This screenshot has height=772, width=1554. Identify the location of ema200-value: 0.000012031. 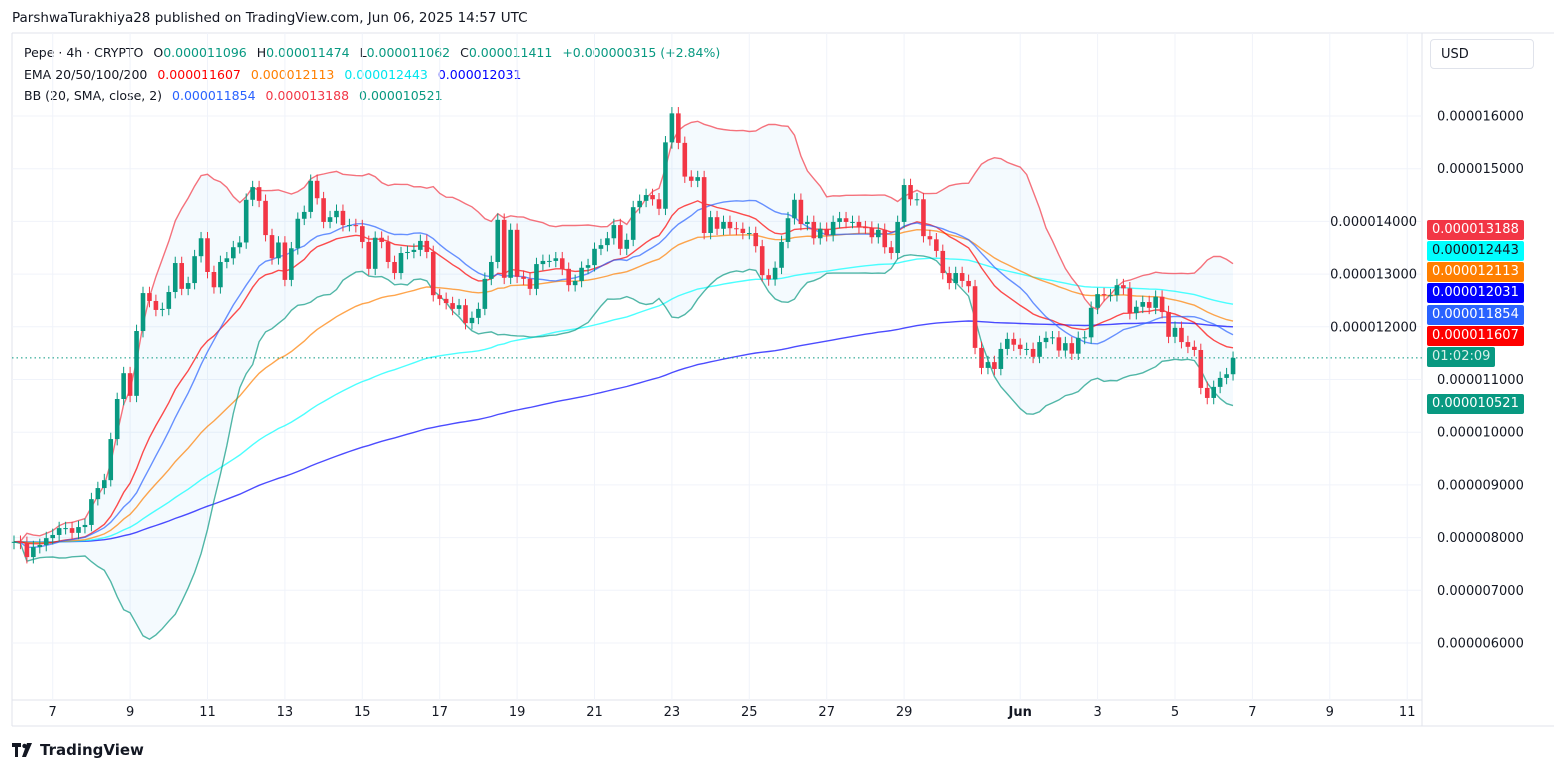
(479, 74).